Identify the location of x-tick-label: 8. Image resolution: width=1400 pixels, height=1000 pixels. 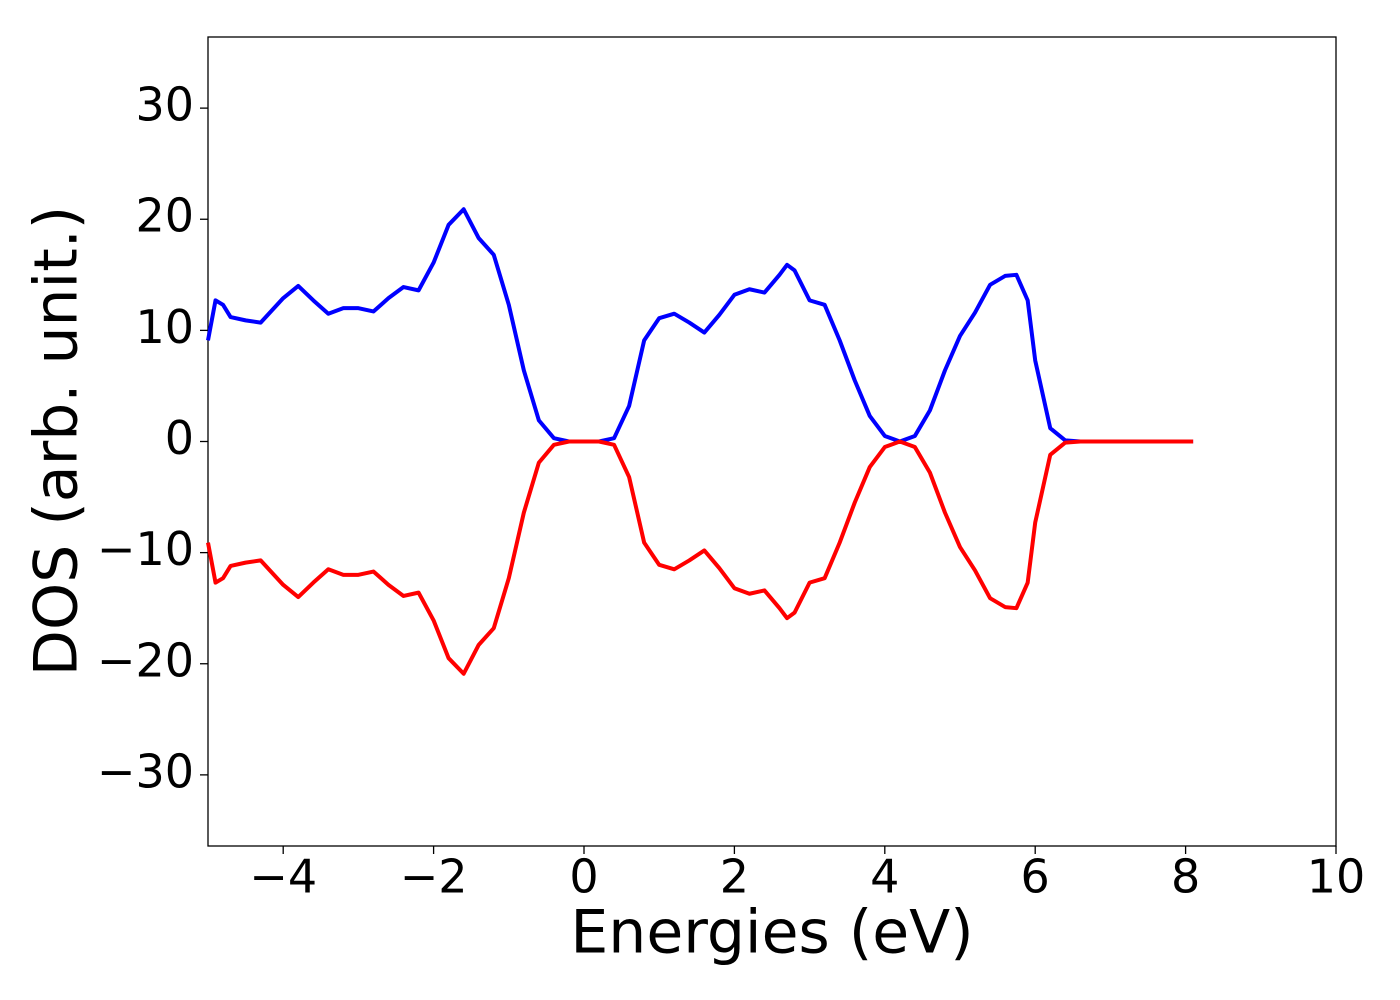
(1185, 877).